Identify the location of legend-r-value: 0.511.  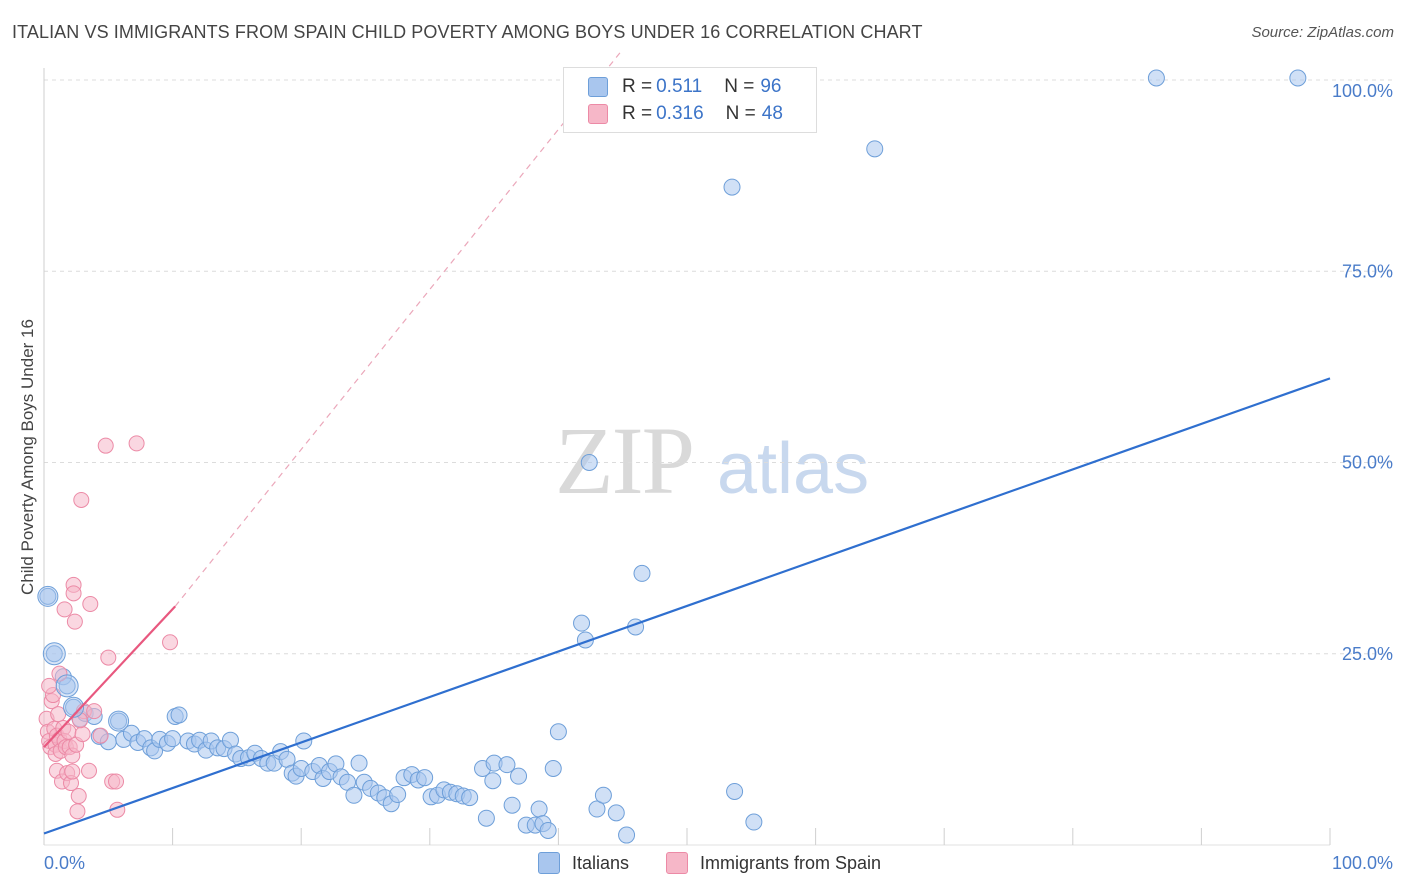
(679, 86).